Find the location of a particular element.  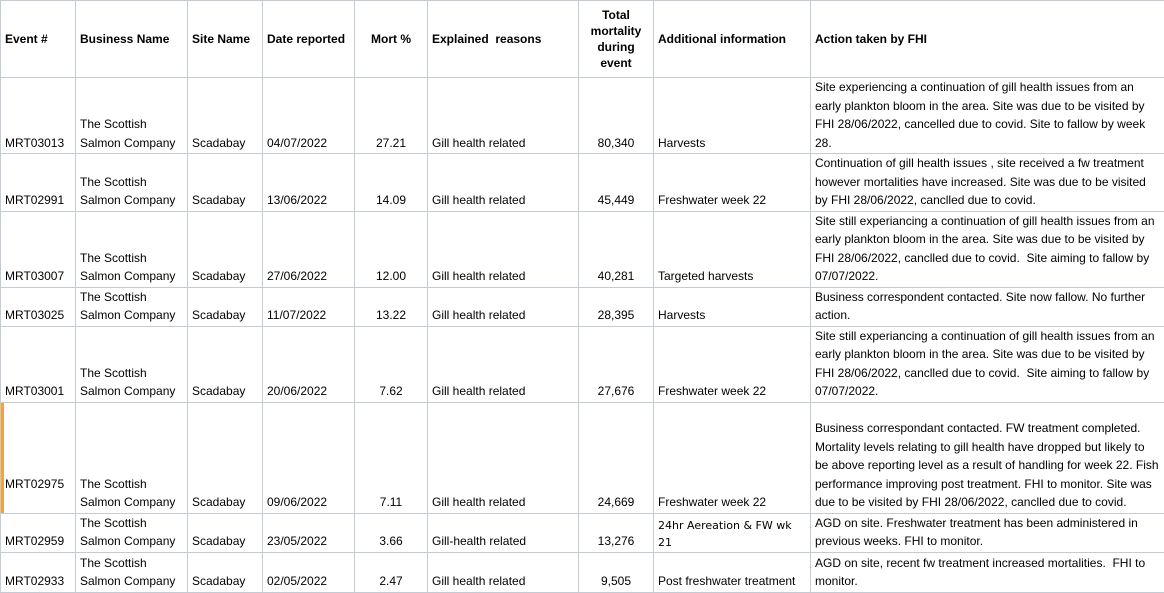

cell-total-mortality: 40,281 is located at coordinates (616, 249).